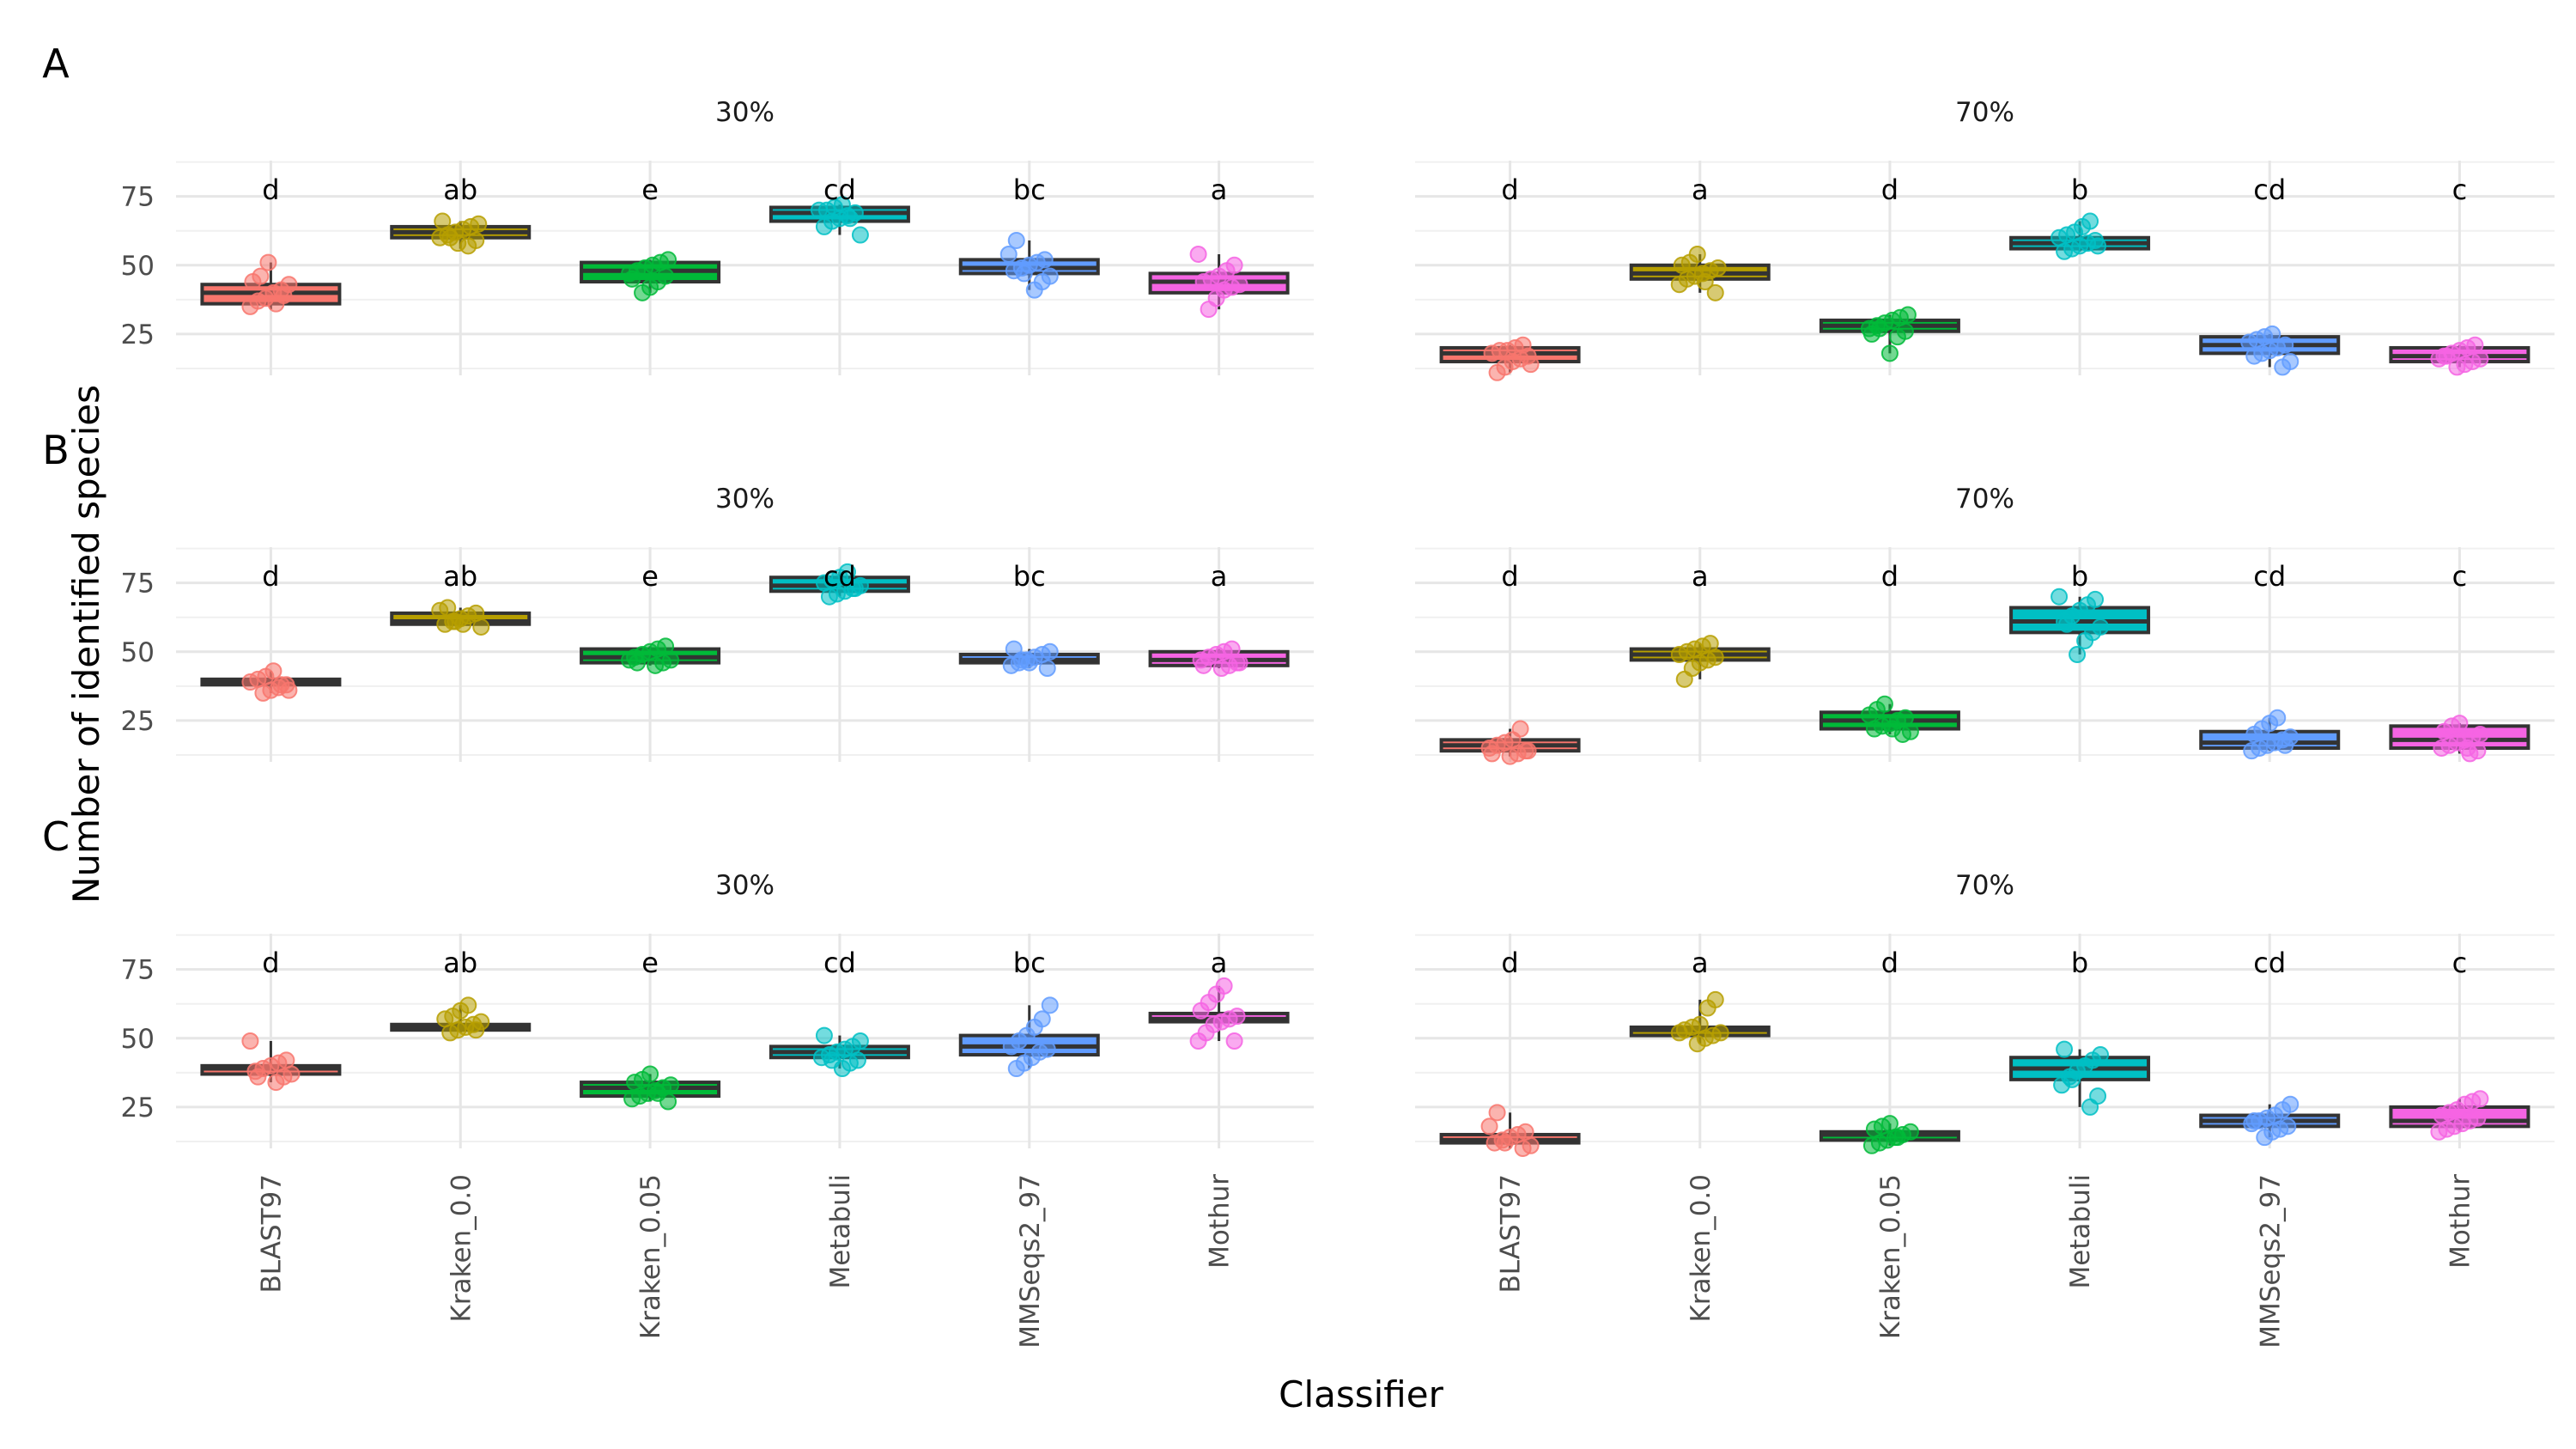  What do you see at coordinates (717, 623) in the screenshot?
I see `facet-B-30%: 30% 25 50 75 d ab e cd bc a` at bounding box center [717, 623].